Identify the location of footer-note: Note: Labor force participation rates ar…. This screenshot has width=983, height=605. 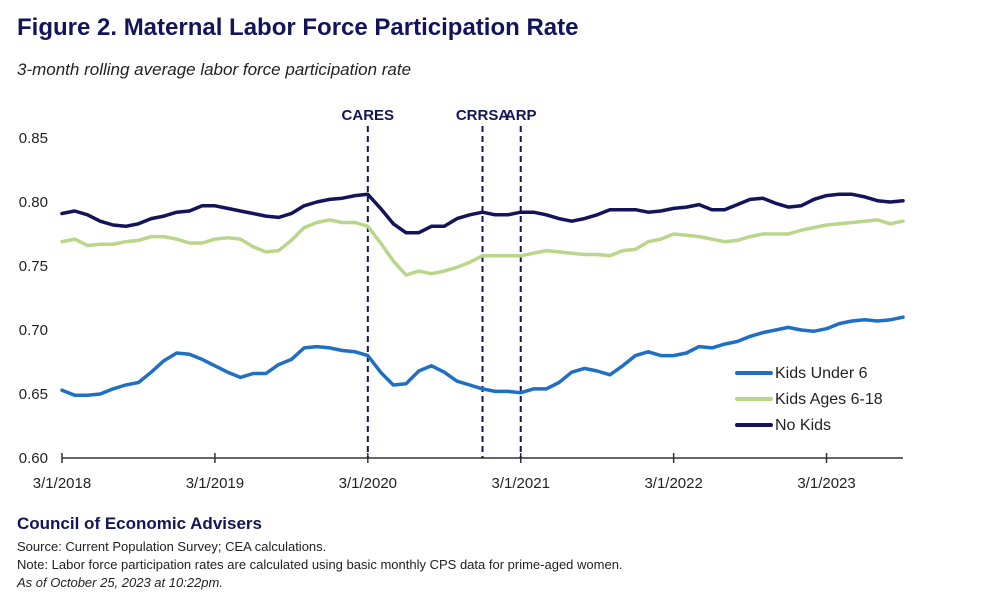
(320, 564).